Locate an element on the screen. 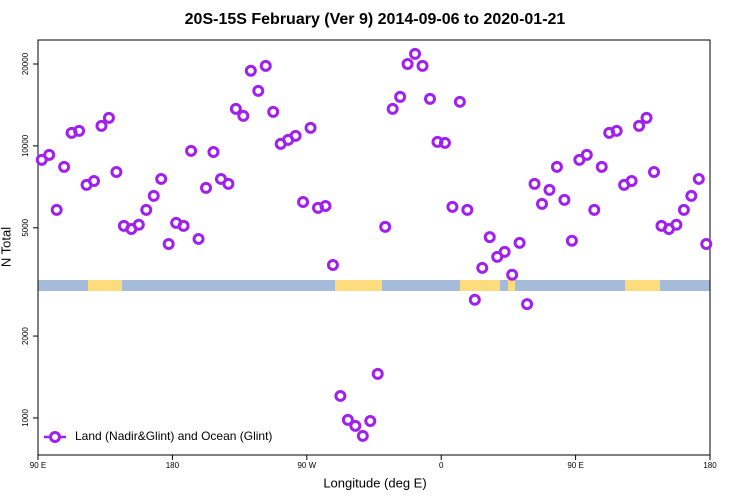  y-tick-label: 10000 is located at coordinates (25, 145).